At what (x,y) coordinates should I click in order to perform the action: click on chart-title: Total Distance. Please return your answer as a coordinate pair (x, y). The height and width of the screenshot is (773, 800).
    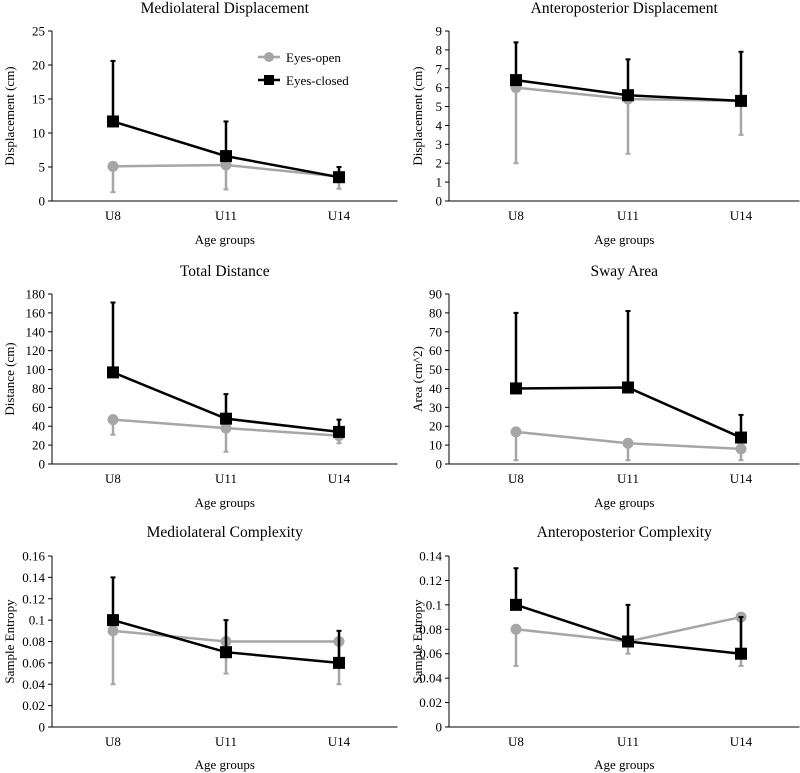
    Looking at the image, I should click on (225, 271).